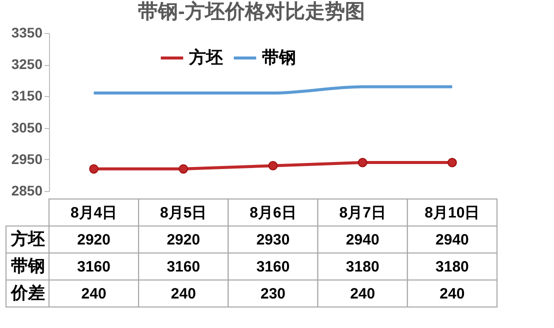  Describe the element at coordinates (28, 240) in the screenshot. I see `text: 方坯` at that location.